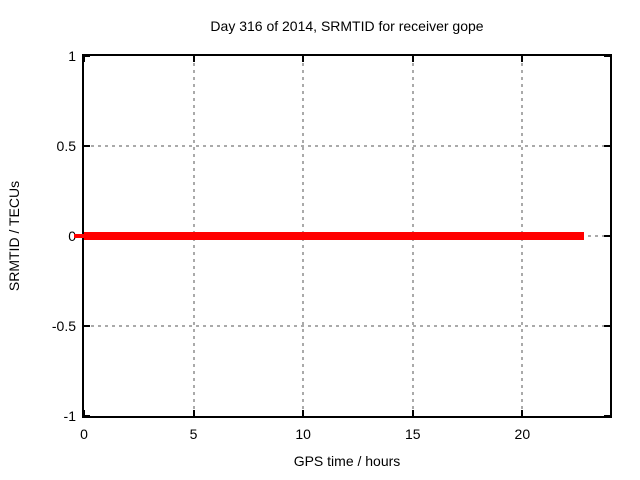  Describe the element at coordinates (193, 434) in the screenshot. I see `x-tick-label: 5` at that location.